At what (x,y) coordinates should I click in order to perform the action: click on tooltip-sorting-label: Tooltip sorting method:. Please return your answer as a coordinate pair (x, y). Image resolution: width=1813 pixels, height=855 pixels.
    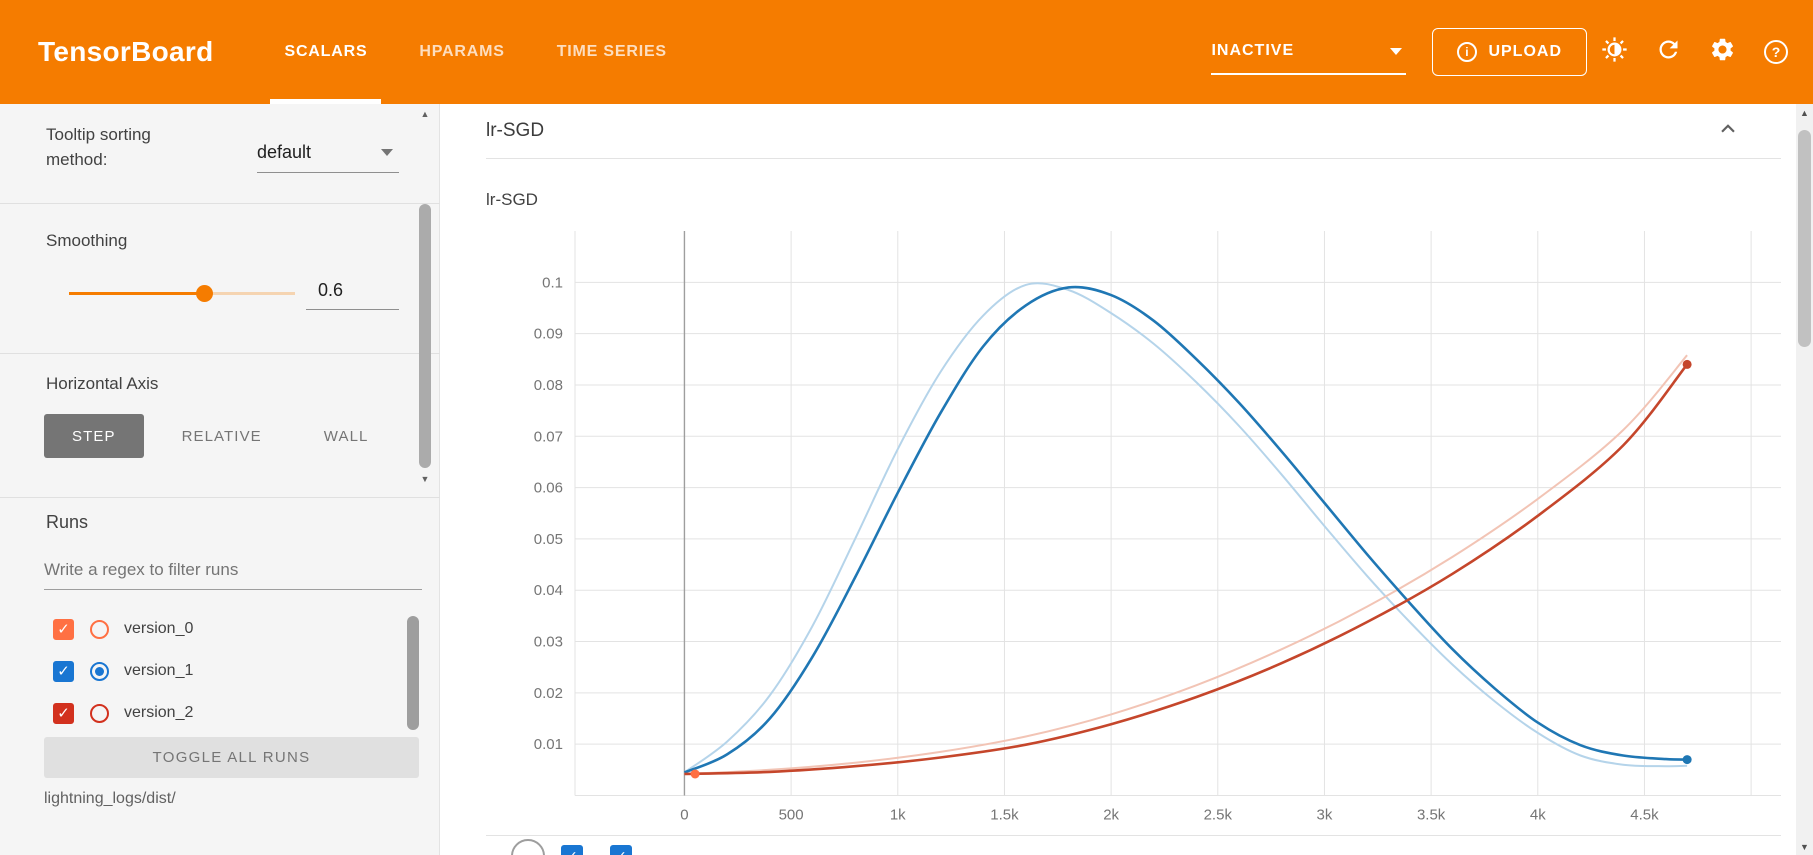
    Looking at the image, I should click on (98, 147).